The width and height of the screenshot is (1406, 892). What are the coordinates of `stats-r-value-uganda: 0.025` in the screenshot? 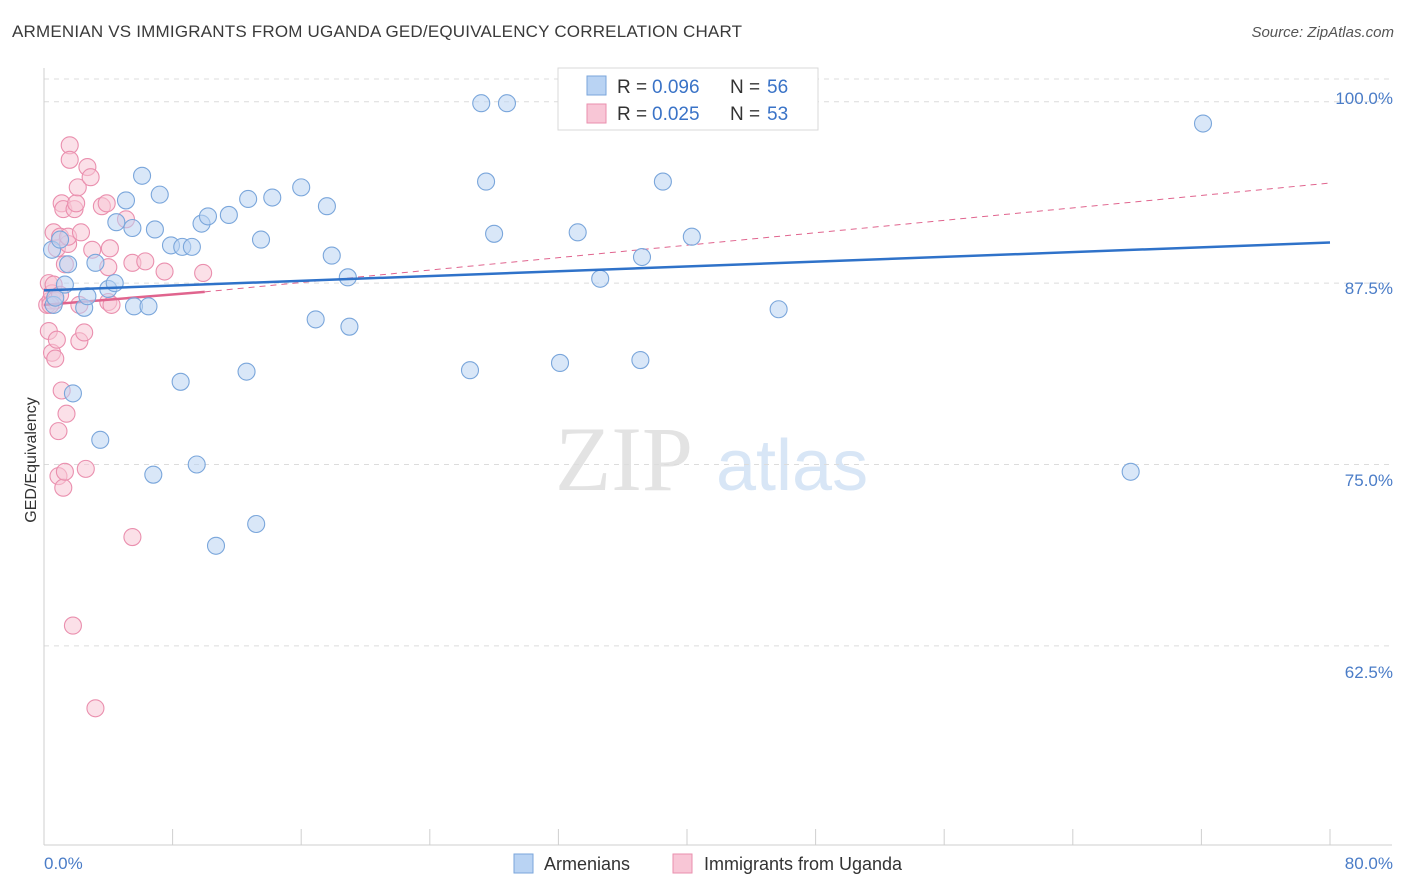 It's located at (676, 114).